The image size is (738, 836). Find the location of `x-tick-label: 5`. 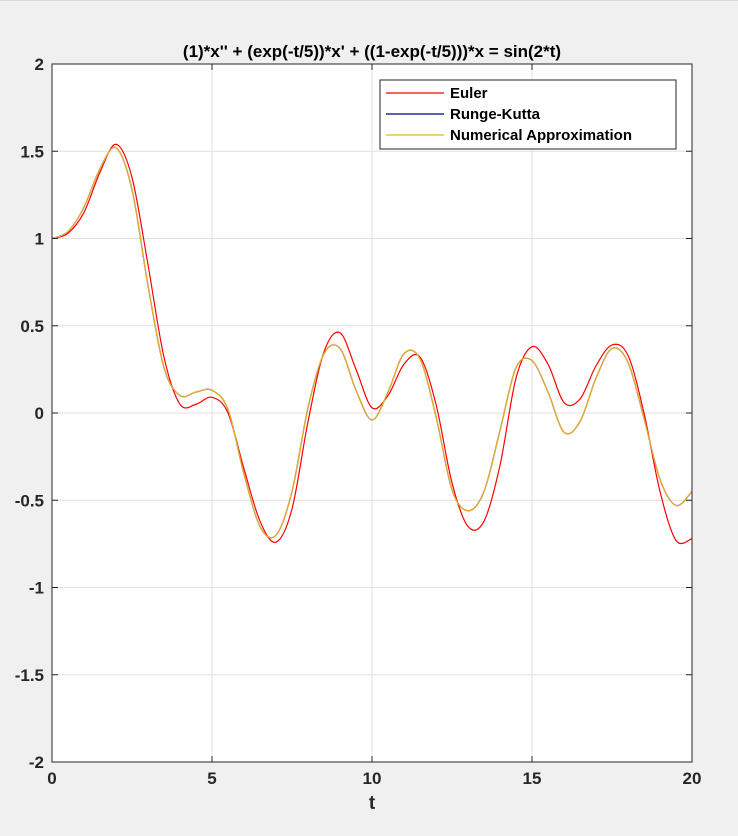

x-tick-label: 5 is located at coordinates (211, 778).